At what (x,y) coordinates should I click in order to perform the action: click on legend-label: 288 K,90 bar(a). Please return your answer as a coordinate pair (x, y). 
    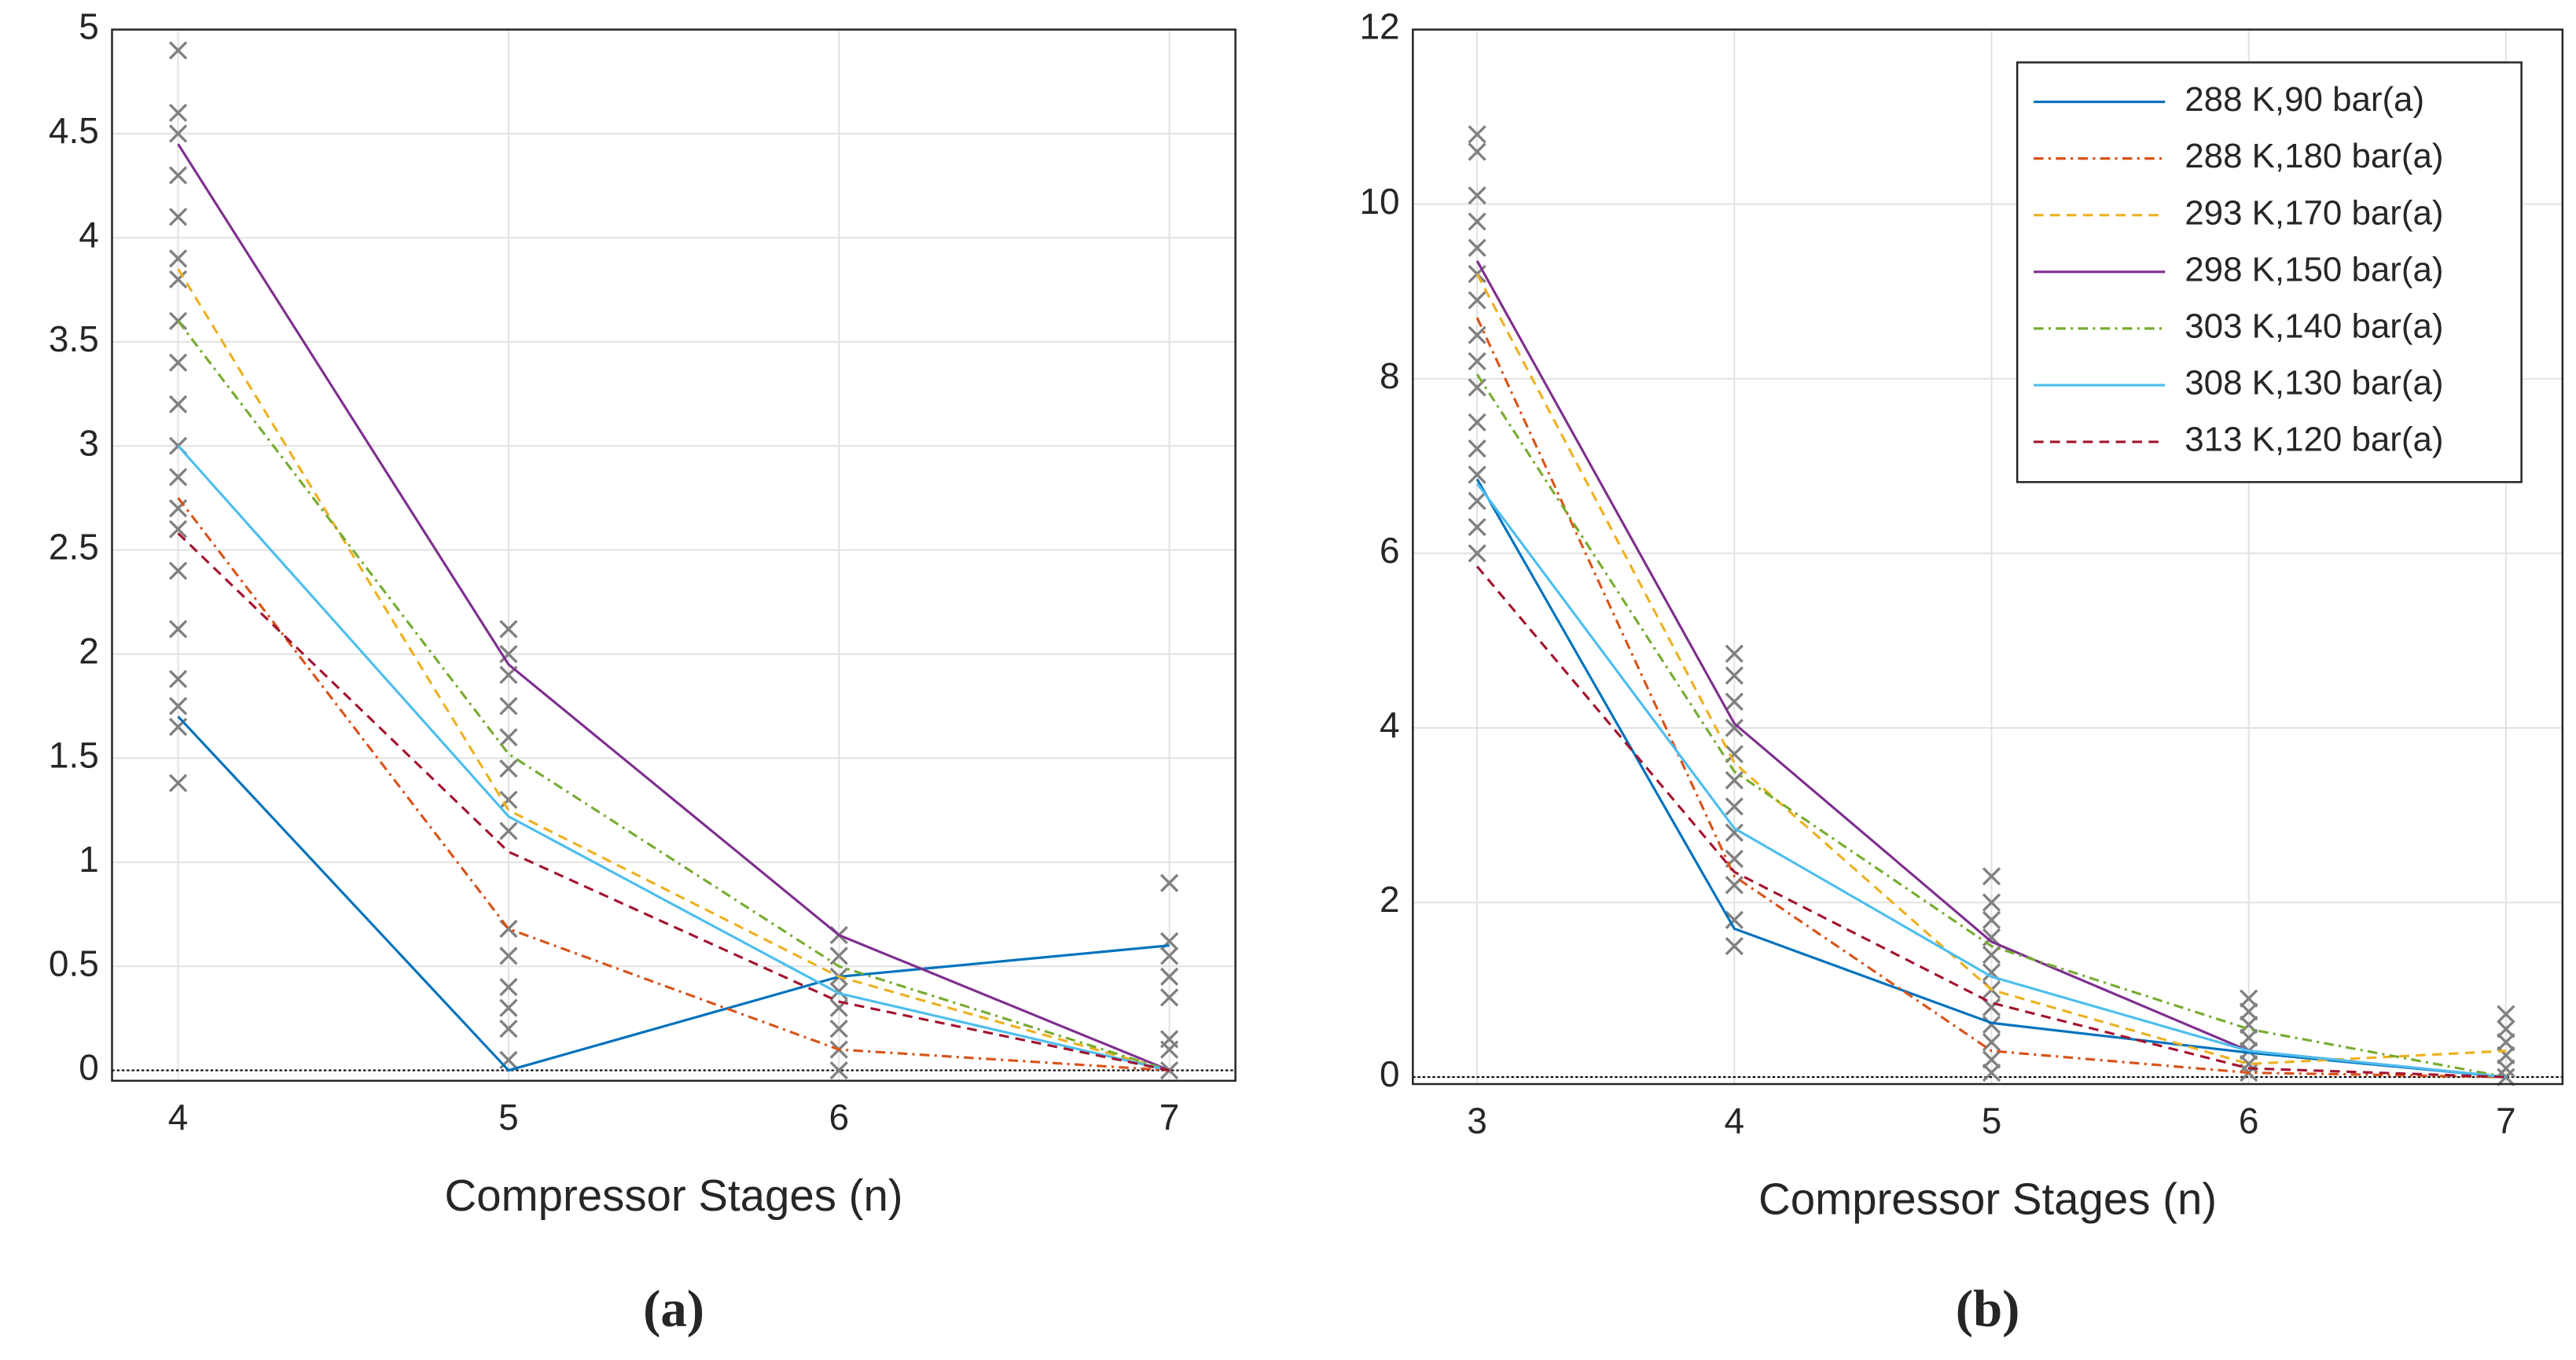
    Looking at the image, I should click on (2304, 99).